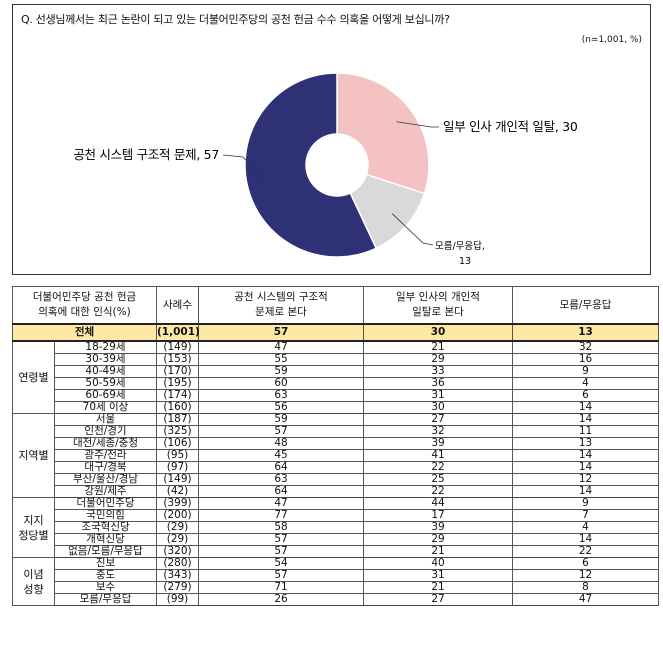  Describe the element at coordinates (105, 515) in the screenshot. I see `category-cell: 국민의힘` at that location.